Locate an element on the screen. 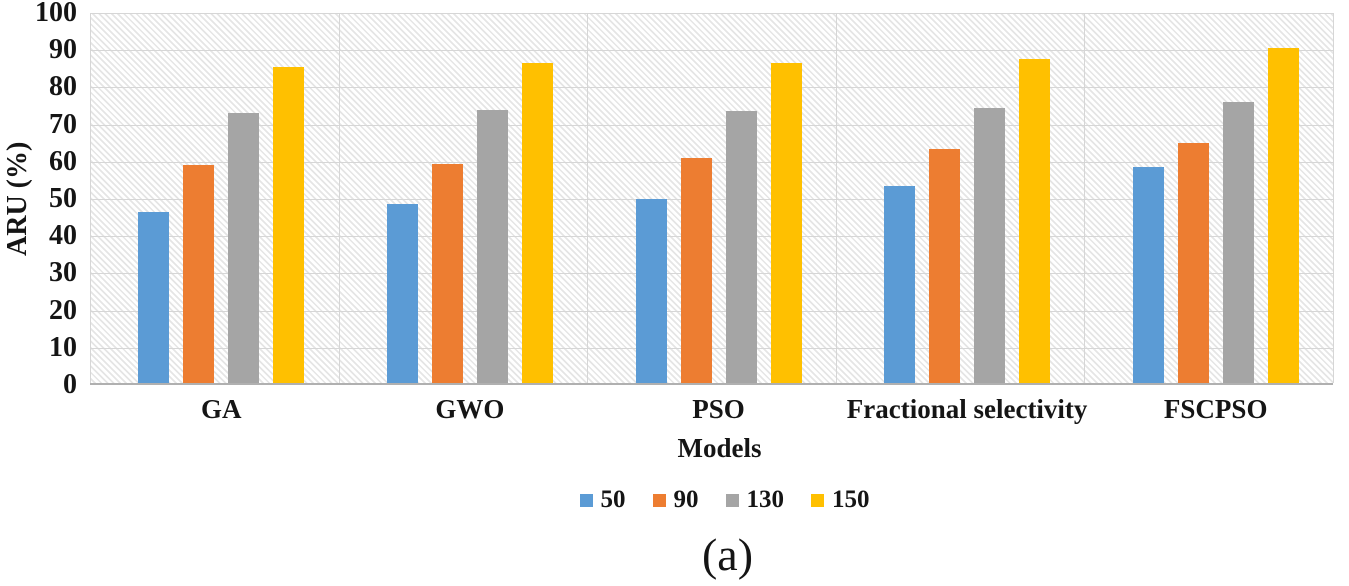 Image resolution: width=1349 pixels, height=586 pixels. x-axis-tick-labels: GA GWO PSO Fractional selectivity FSCPSO is located at coordinates (711, 411).